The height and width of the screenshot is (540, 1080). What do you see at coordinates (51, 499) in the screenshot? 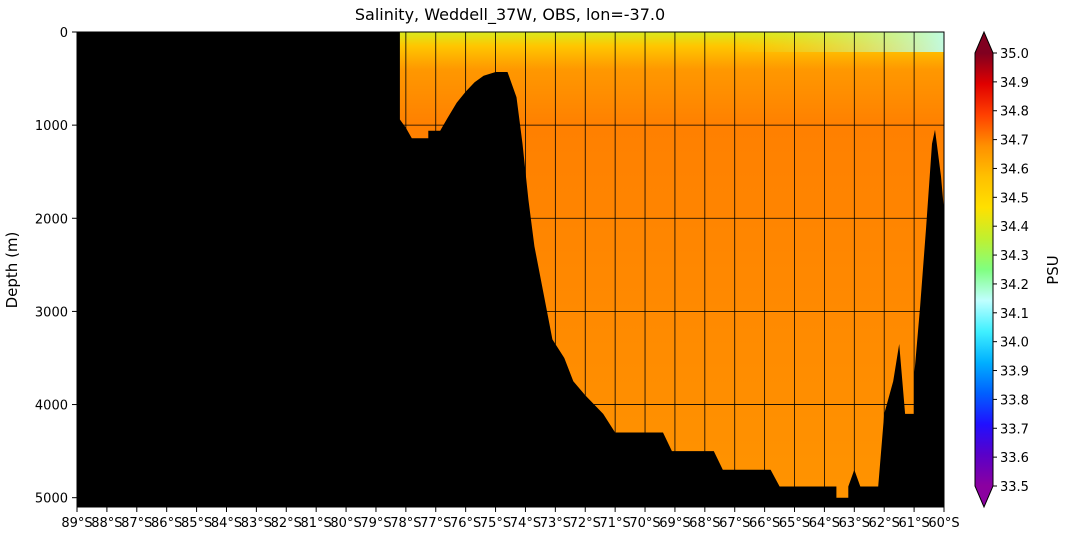
I see `y-tick-label: 5000` at bounding box center [51, 499].